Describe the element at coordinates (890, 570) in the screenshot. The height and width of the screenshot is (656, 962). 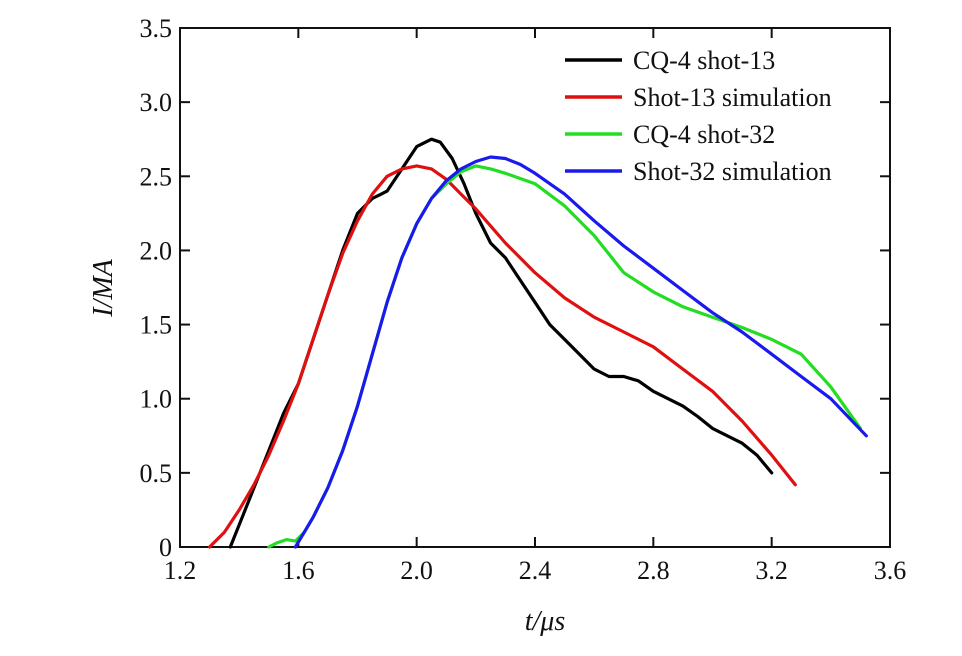
I see `x-tick-label: 3.6` at that location.